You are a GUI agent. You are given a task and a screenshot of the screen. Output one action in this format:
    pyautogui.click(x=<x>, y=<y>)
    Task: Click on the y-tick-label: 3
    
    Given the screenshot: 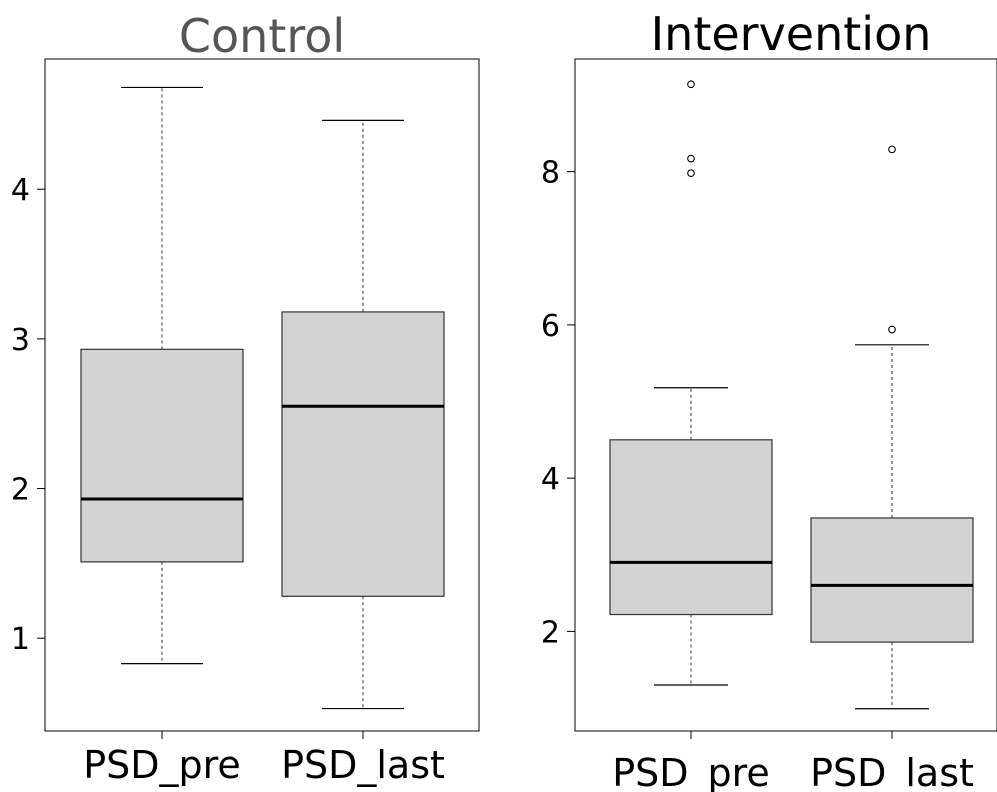 What is the action you would take?
    pyautogui.click(x=20, y=340)
    